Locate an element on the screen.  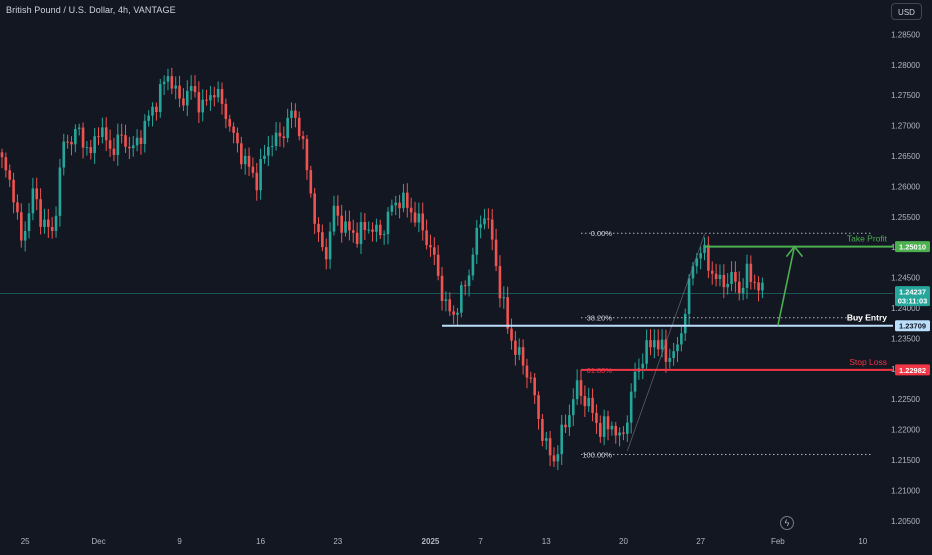
stop-loss-price-tag is located at coordinates (912, 370).